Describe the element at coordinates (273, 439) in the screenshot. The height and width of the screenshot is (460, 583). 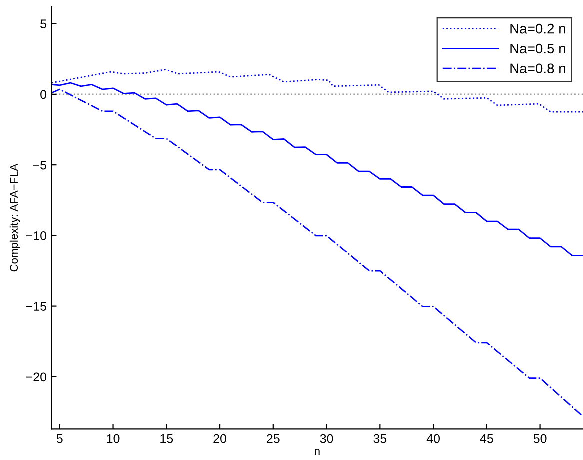
I see `x-tick-label: 25` at that location.